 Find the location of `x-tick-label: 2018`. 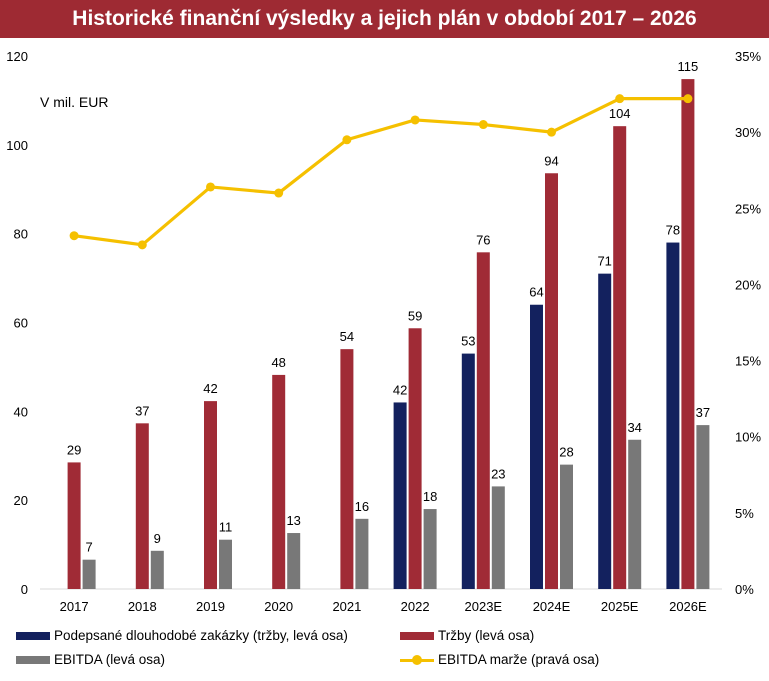

x-tick-label: 2018 is located at coordinates (142, 606).